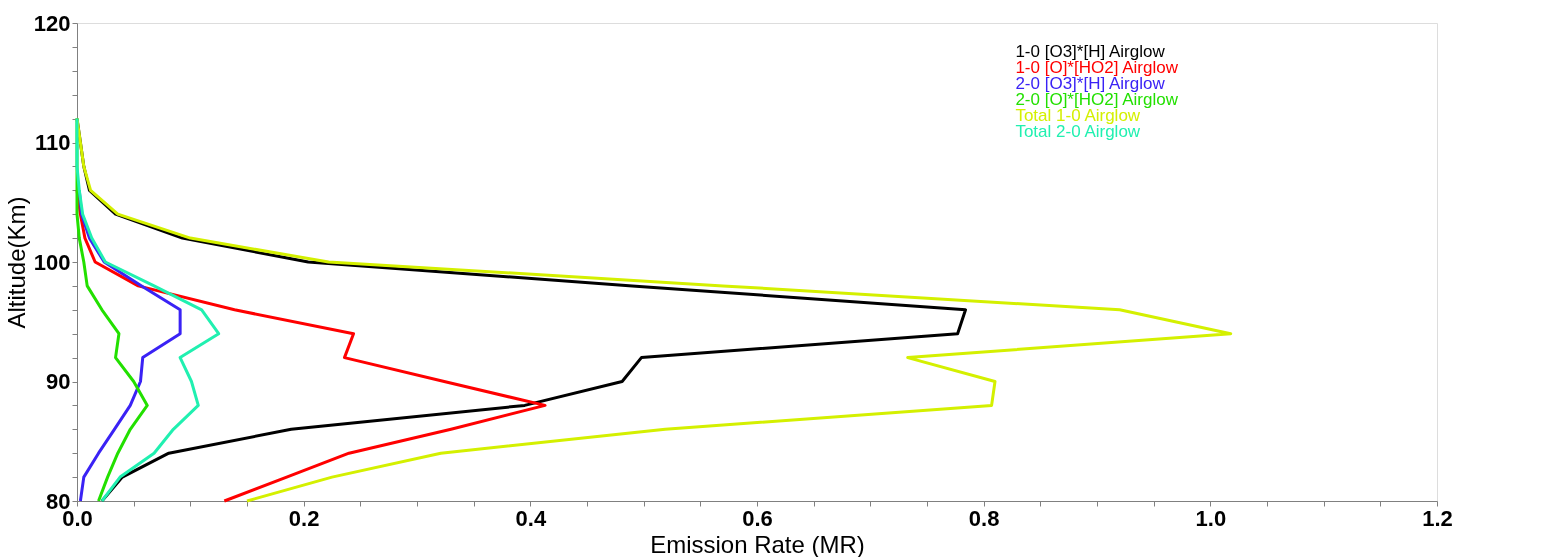  What do you see at coordinates (304, 518) in the screenshot?
I see `x-tick-label: 0.2` at bounding box center [304, 518].